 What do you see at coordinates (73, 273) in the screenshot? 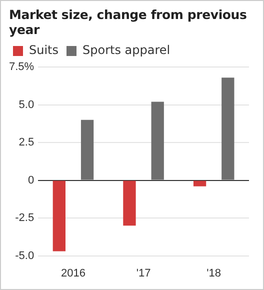
I see `x-tick-label: 2016` at bounding box center [73, 273].